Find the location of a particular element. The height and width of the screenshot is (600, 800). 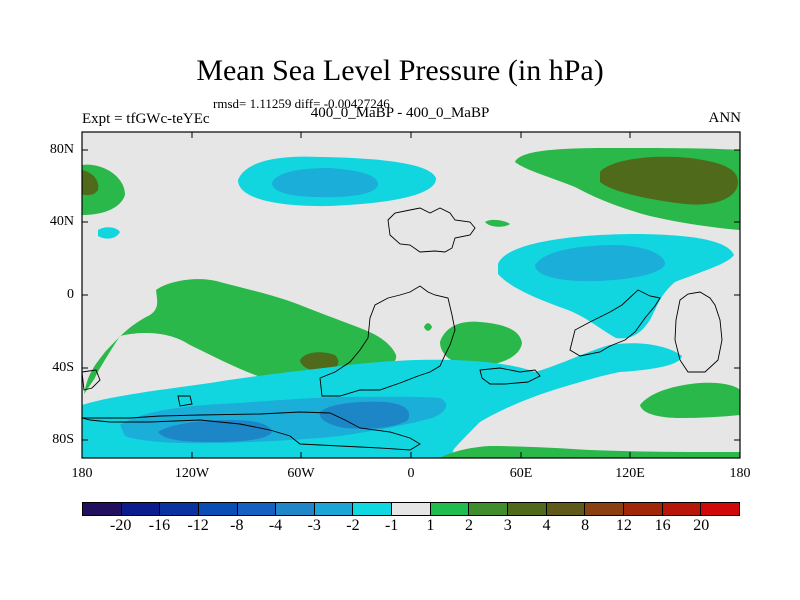

coastline-island is located at coordinates (185, 401).